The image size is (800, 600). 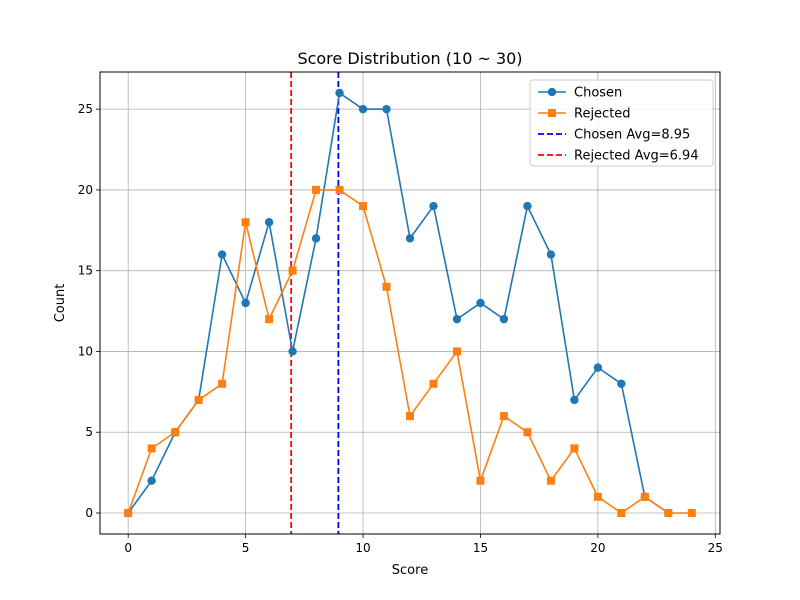 I want to click on y-tick-label: 15, so click(x=85, y=271).